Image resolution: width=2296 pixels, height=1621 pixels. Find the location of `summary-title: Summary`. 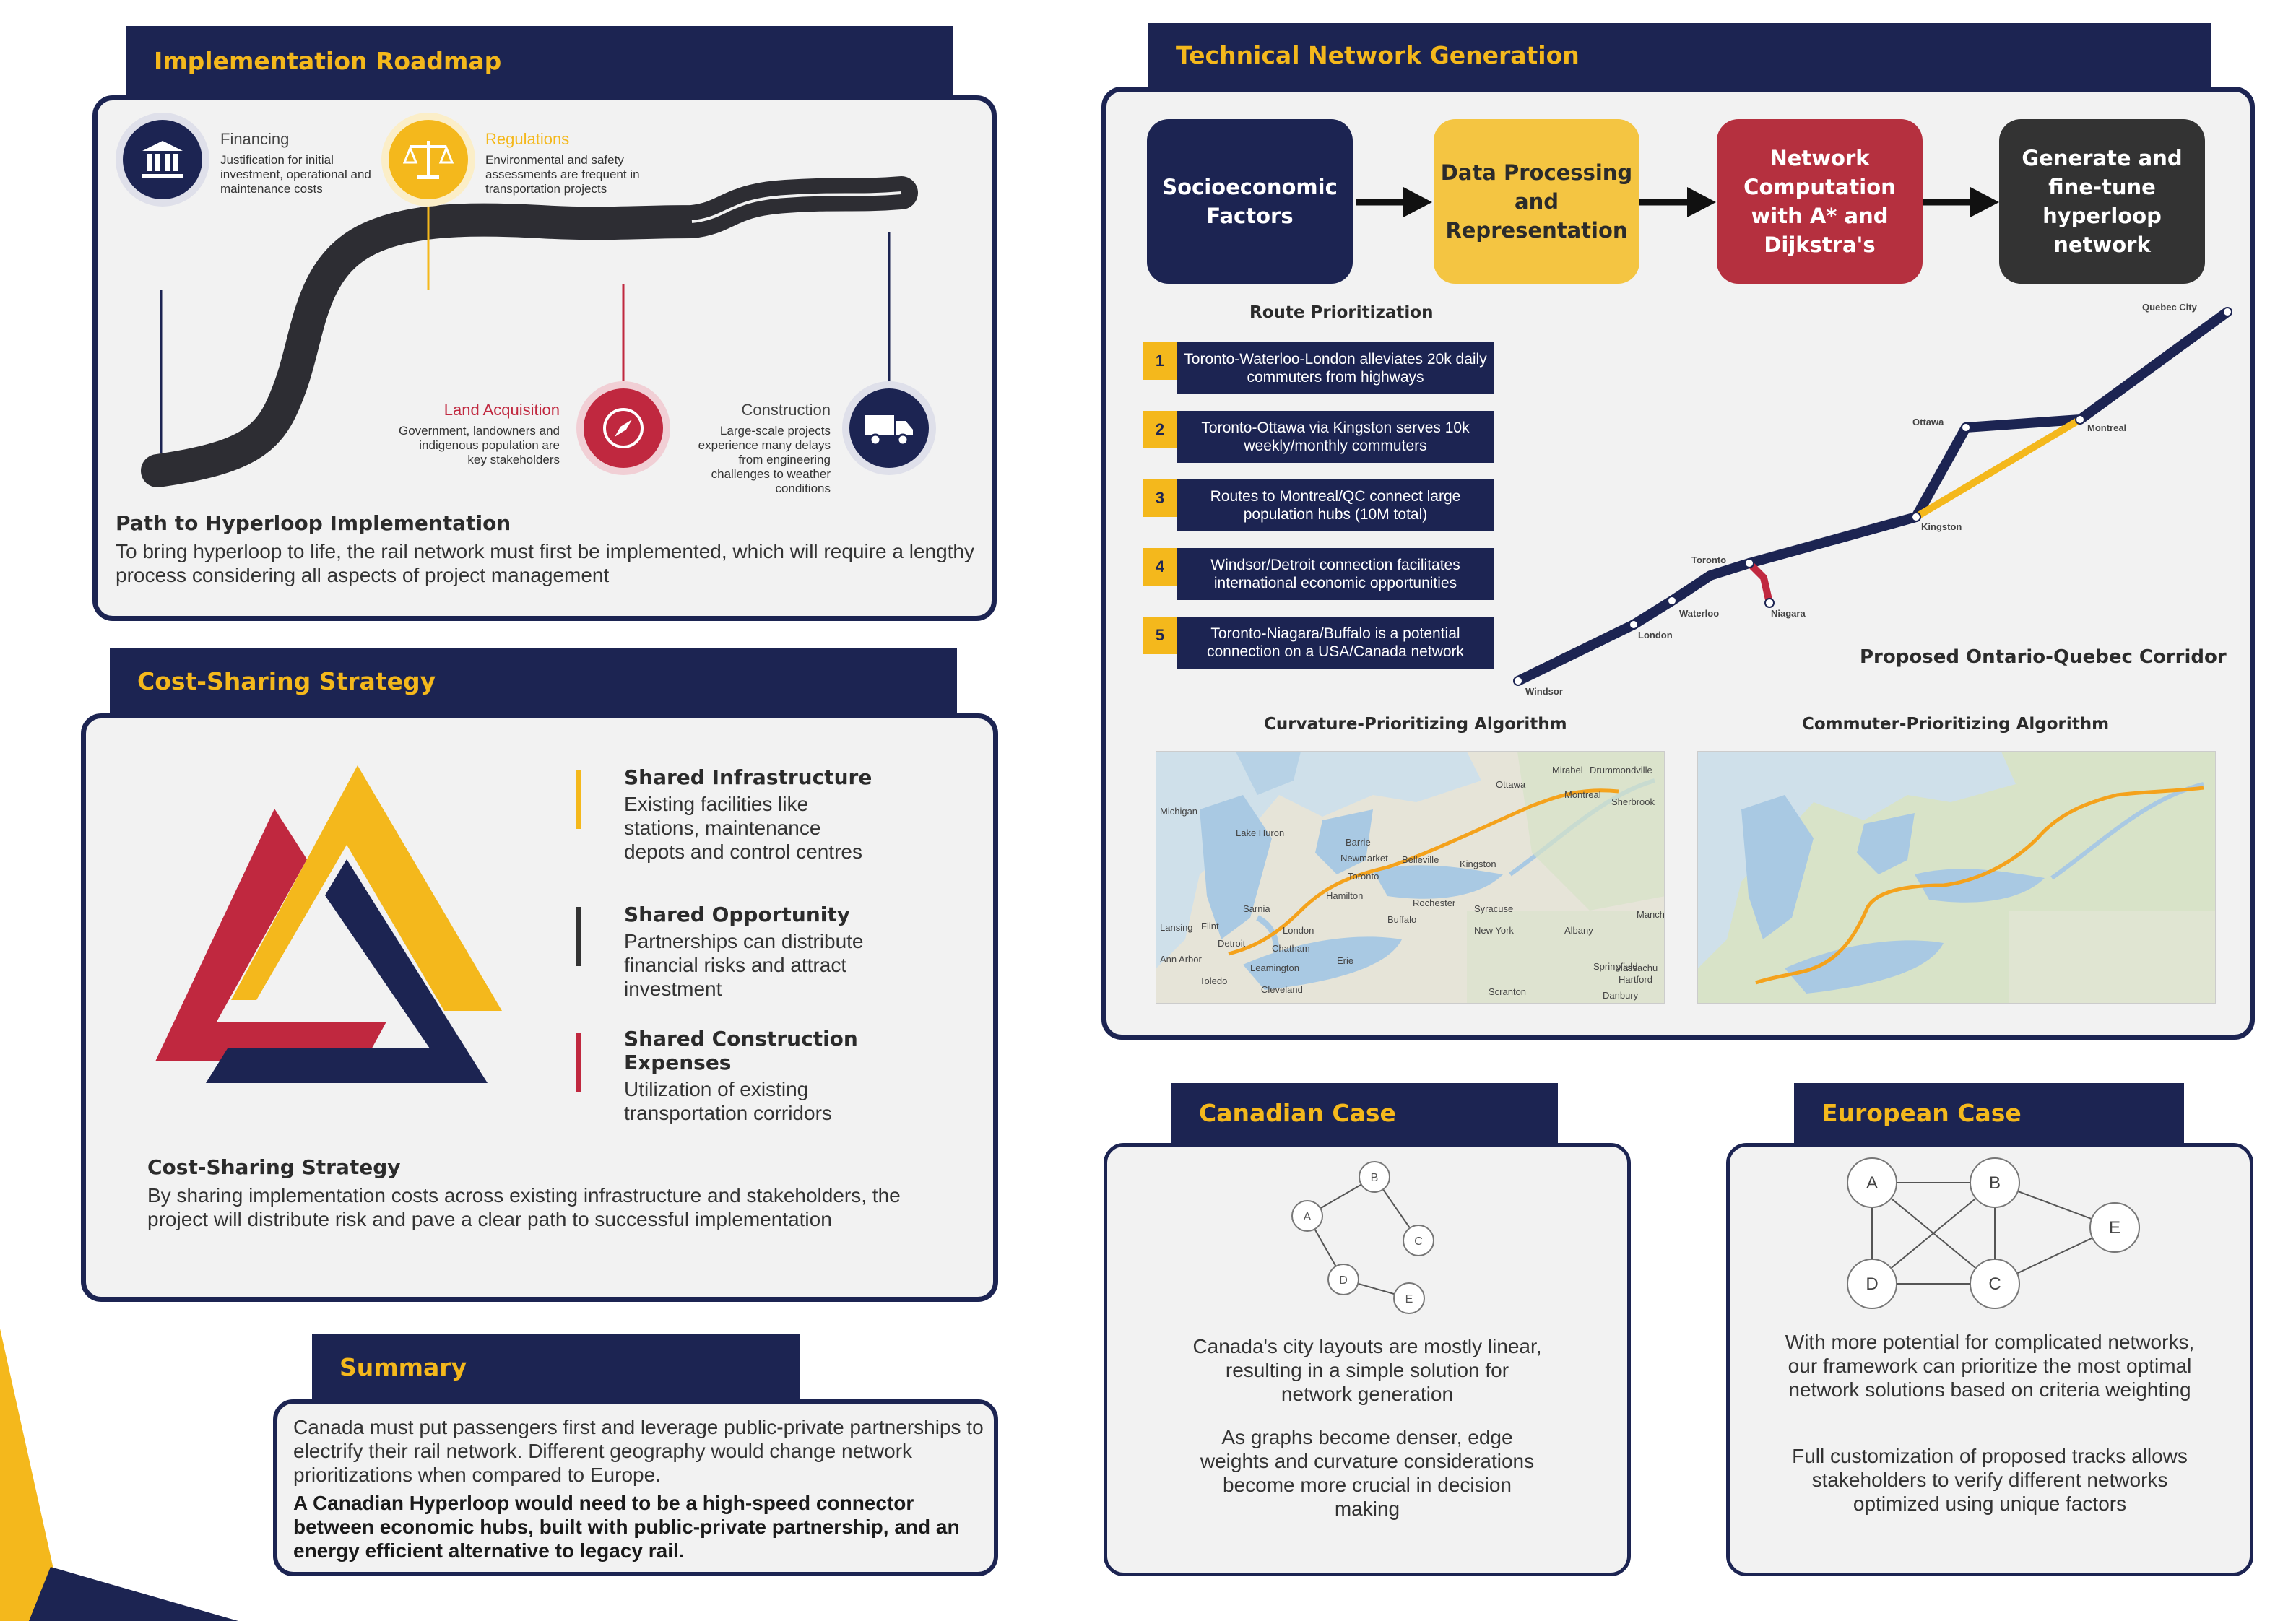

summary-title: Summary is located at coordinates (403, 1366).